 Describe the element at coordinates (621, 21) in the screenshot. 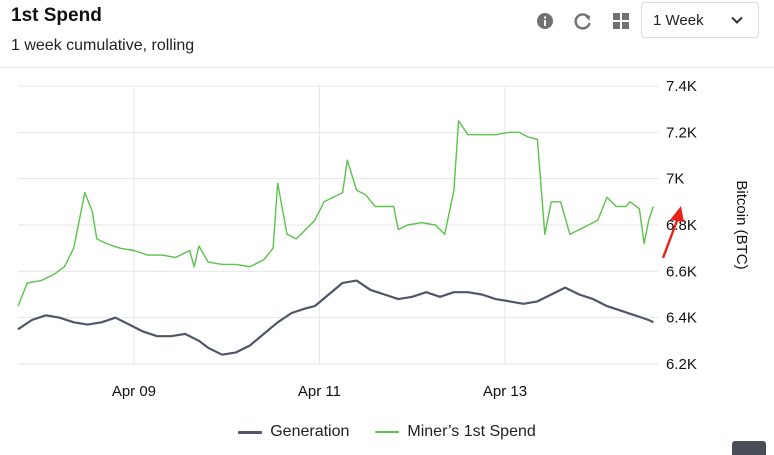

I see `grid-icon` at that location.